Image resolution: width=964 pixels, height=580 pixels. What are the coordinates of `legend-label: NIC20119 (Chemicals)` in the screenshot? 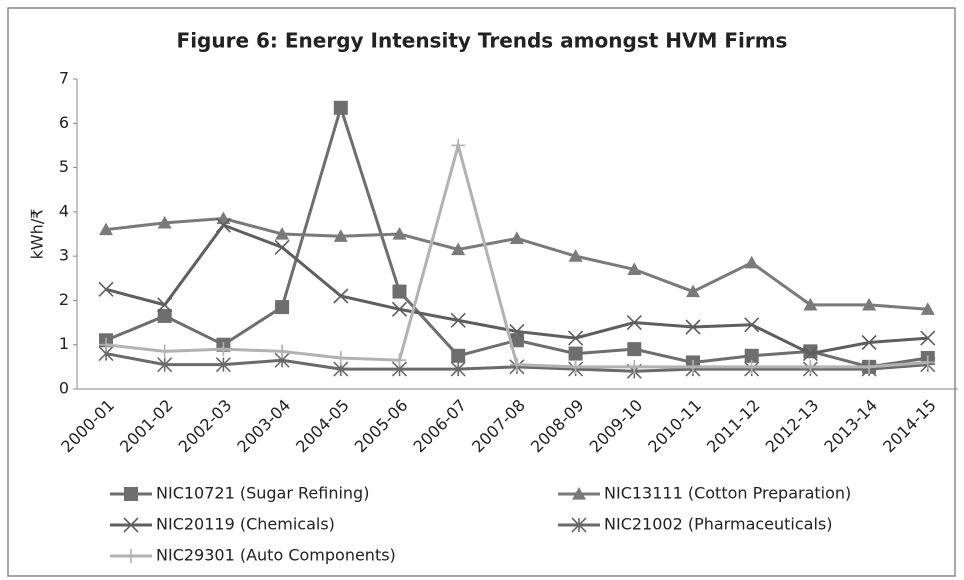 It's located at (245, 524).